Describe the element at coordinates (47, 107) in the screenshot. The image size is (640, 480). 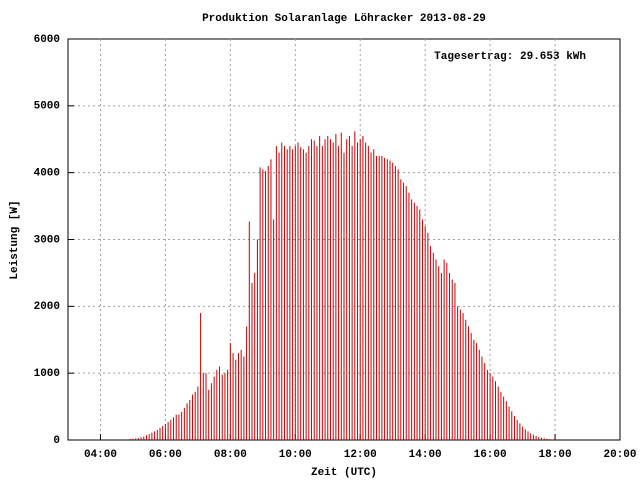
I see `y-tick-label: 5000` at that location.